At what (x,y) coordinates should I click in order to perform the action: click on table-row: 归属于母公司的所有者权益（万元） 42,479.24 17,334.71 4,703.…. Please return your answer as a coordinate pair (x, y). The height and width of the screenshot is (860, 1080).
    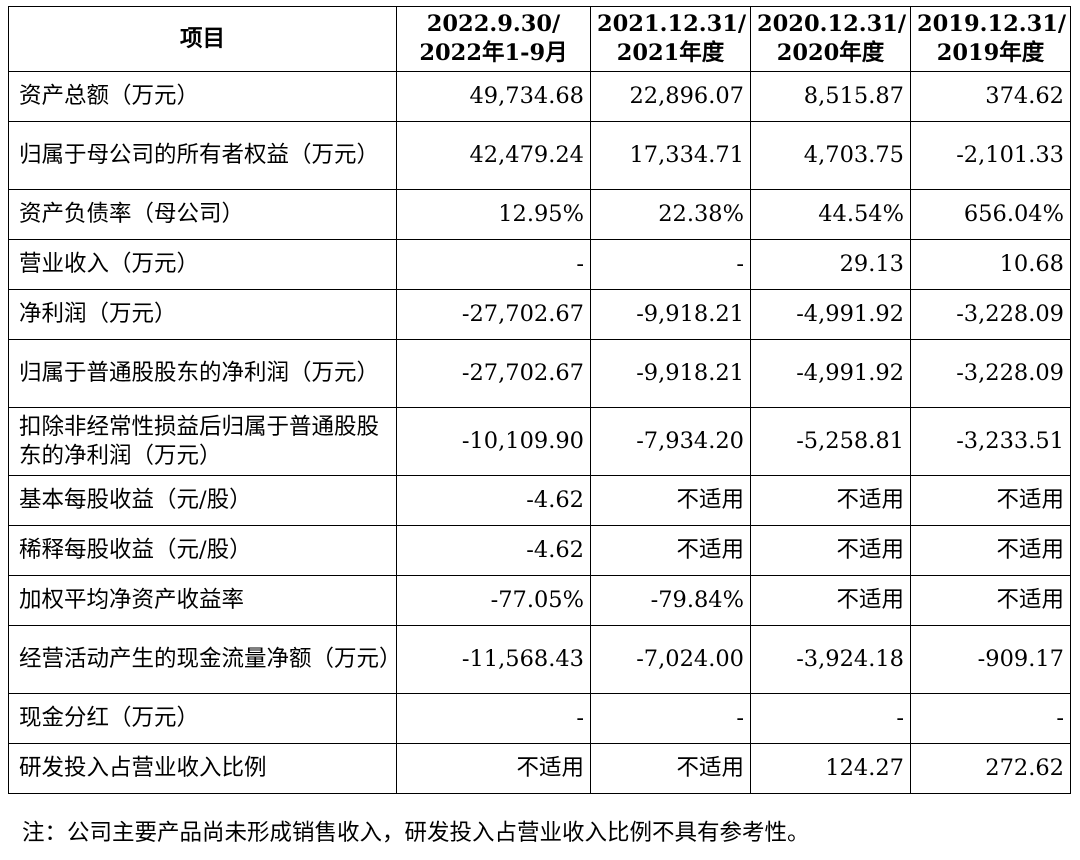
    Looking at the image, I should click on (539, 155).